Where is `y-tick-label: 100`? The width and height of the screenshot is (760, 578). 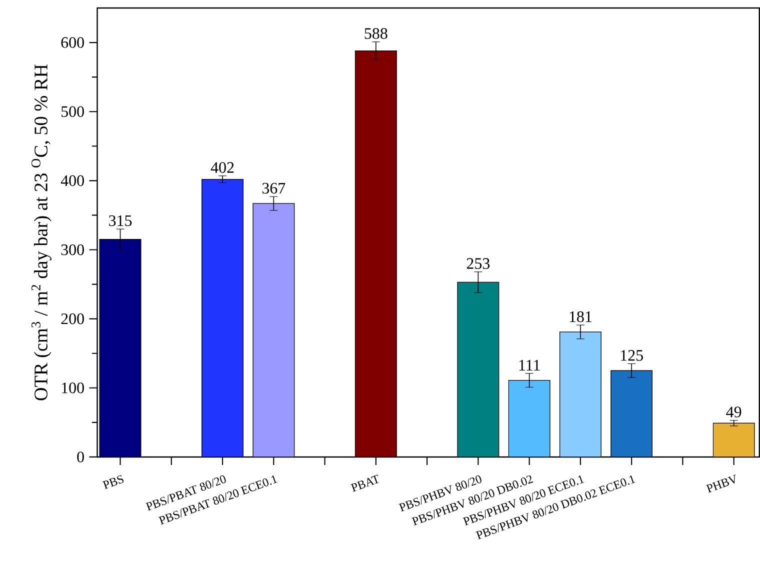
y-tick-label: 100 is located at coordinates (73, 388).